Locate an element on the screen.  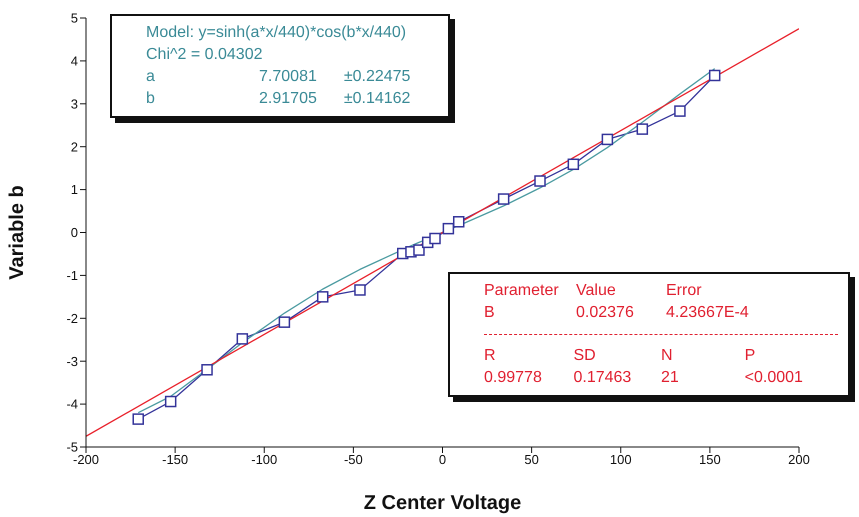
x-tick-label: 150 is located at coordinates (710, 460).